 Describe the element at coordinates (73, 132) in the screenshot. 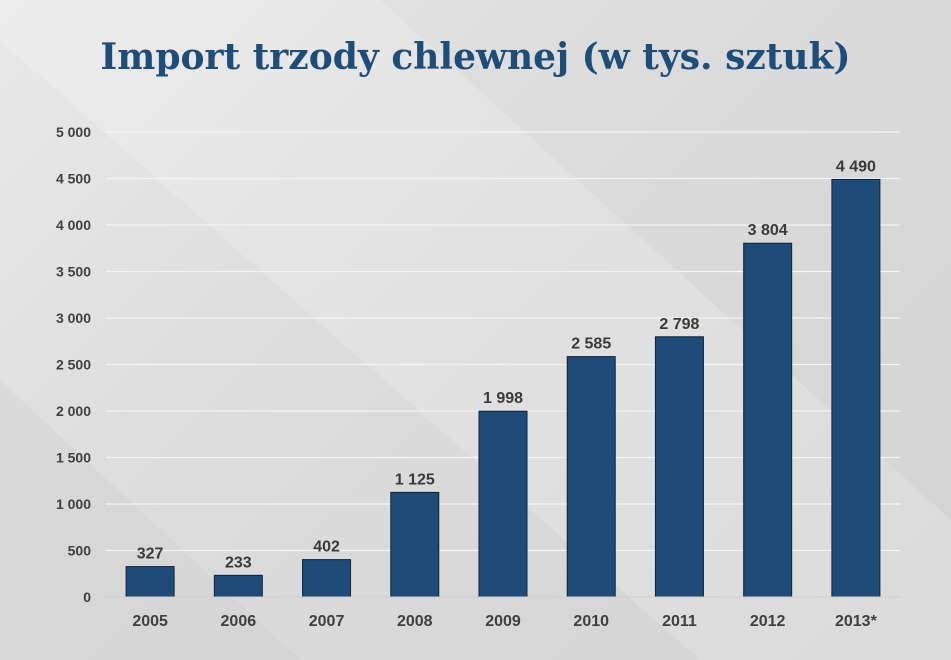

I see `y-tick-label: 5 000` at that location.